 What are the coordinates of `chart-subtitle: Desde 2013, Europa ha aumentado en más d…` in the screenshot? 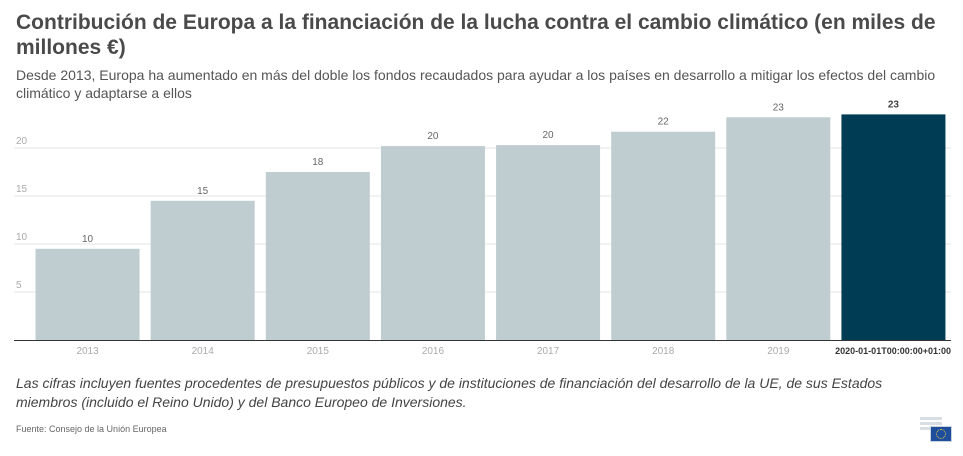 It's located at (476, 84).